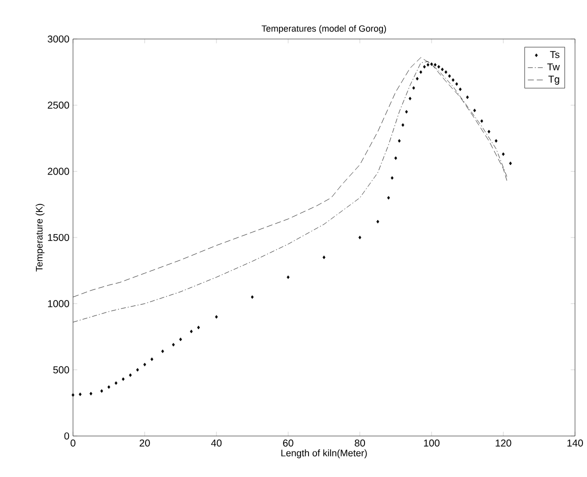  I want to click on y-tick-label: 2500, so click(59, 105).